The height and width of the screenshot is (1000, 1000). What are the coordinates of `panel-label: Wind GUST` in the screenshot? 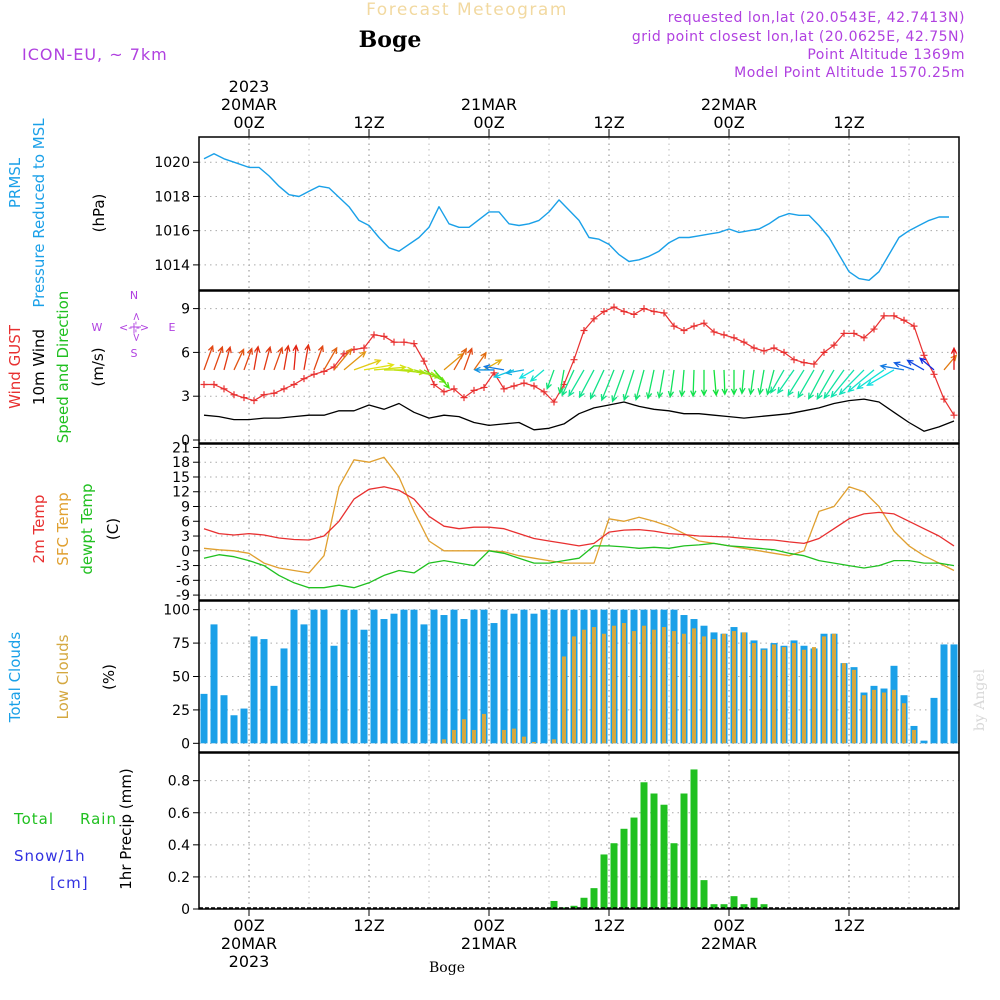 It's located at (15, 366).